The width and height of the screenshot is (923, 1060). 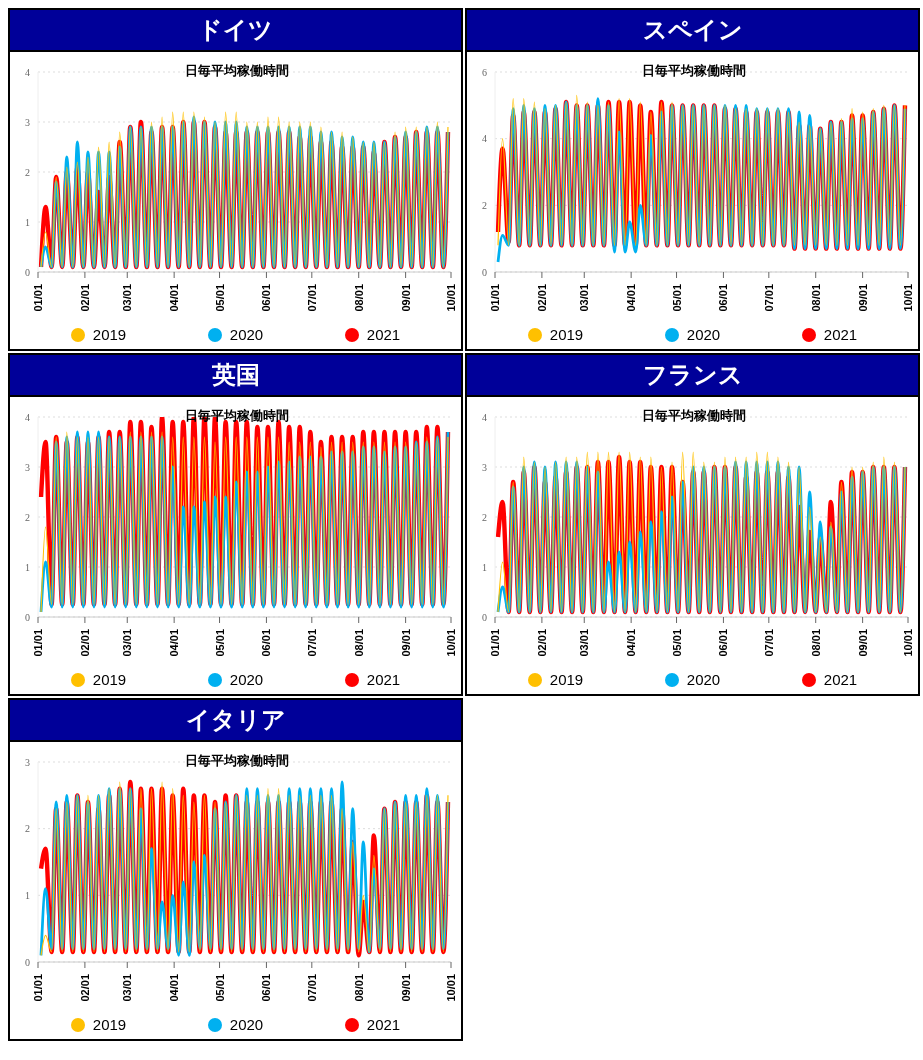 What do you see at coordinates (235, 31) in the screenshot?
I see `chart-title: ドイツ` at bounding box center [235, 31].